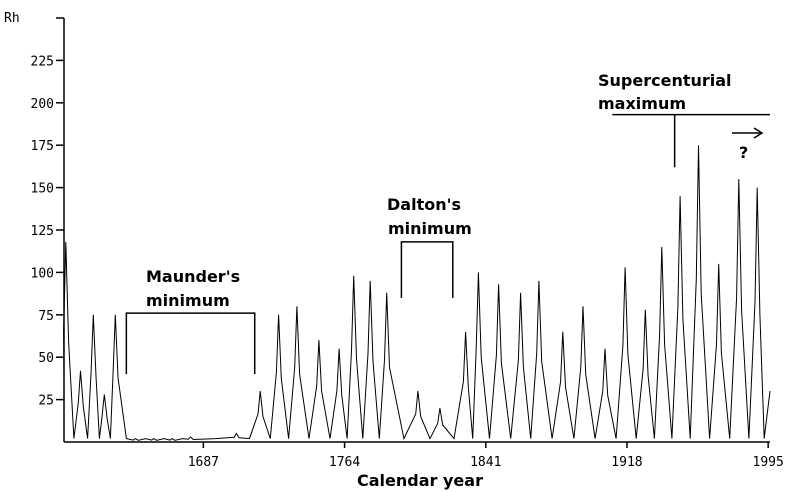 Image resolution: width=786 pixels, height=492 pixels. What do you see at coordinates (642, 103) in the screenshot?
I see `supercenturial-label-line2: maximum` at bounding box center [642, 103].